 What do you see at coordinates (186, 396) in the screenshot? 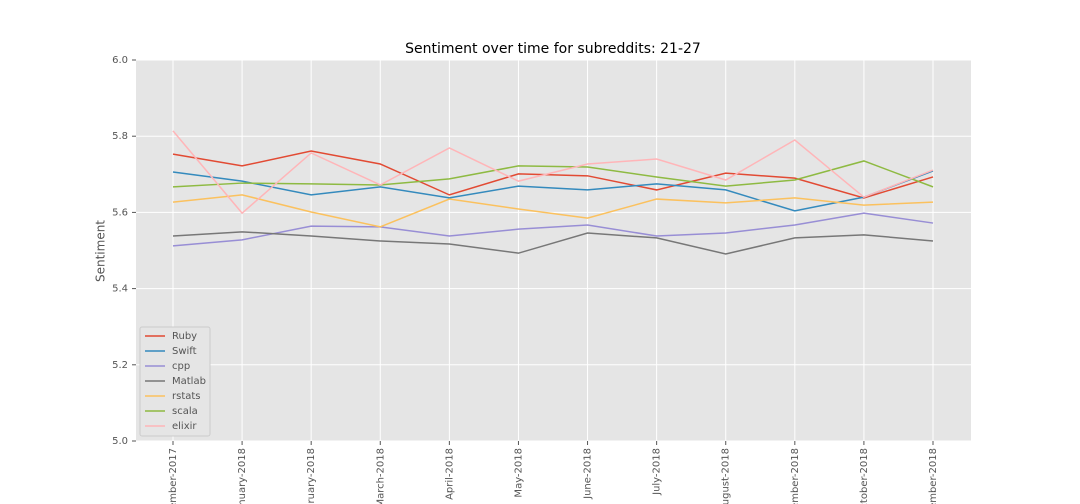
I see `legend-label: rstats` at bounding box center [186, 396].